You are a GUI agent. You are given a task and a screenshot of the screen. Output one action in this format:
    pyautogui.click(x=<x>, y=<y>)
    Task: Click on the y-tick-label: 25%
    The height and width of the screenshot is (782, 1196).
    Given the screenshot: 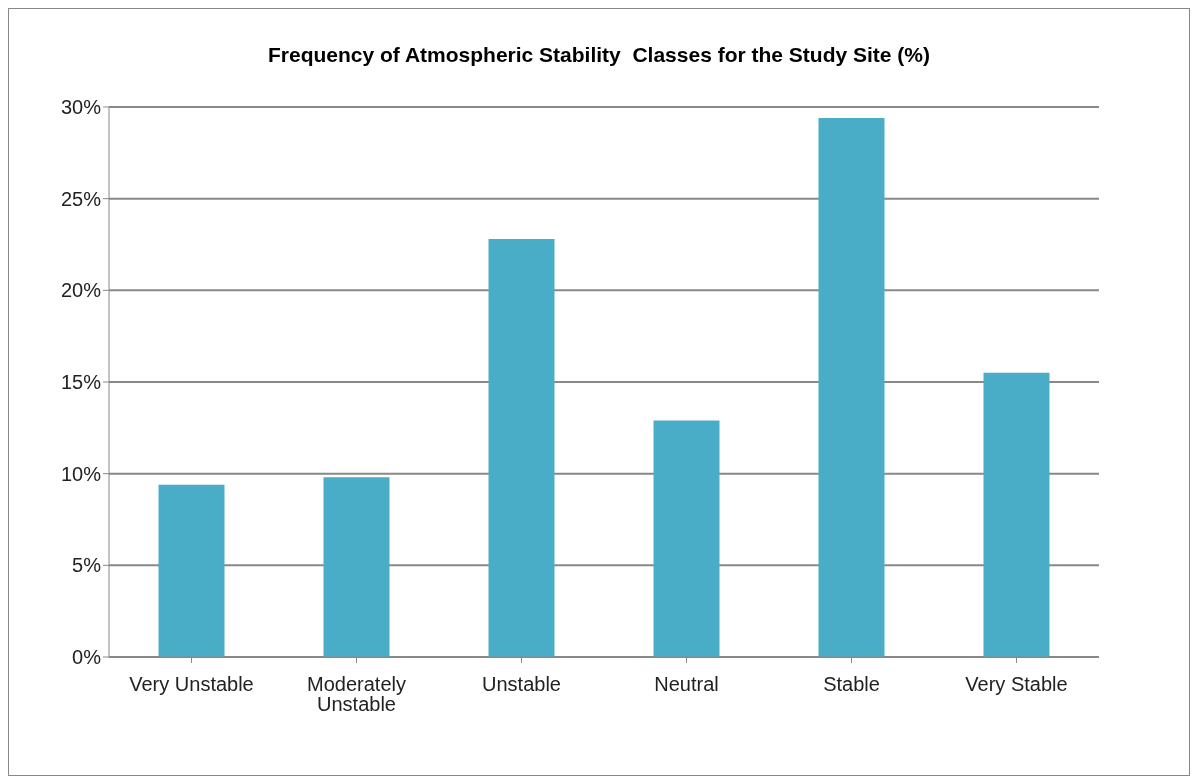 What is the action you would take?
    pyautogui.click(x=81, y=198)
    